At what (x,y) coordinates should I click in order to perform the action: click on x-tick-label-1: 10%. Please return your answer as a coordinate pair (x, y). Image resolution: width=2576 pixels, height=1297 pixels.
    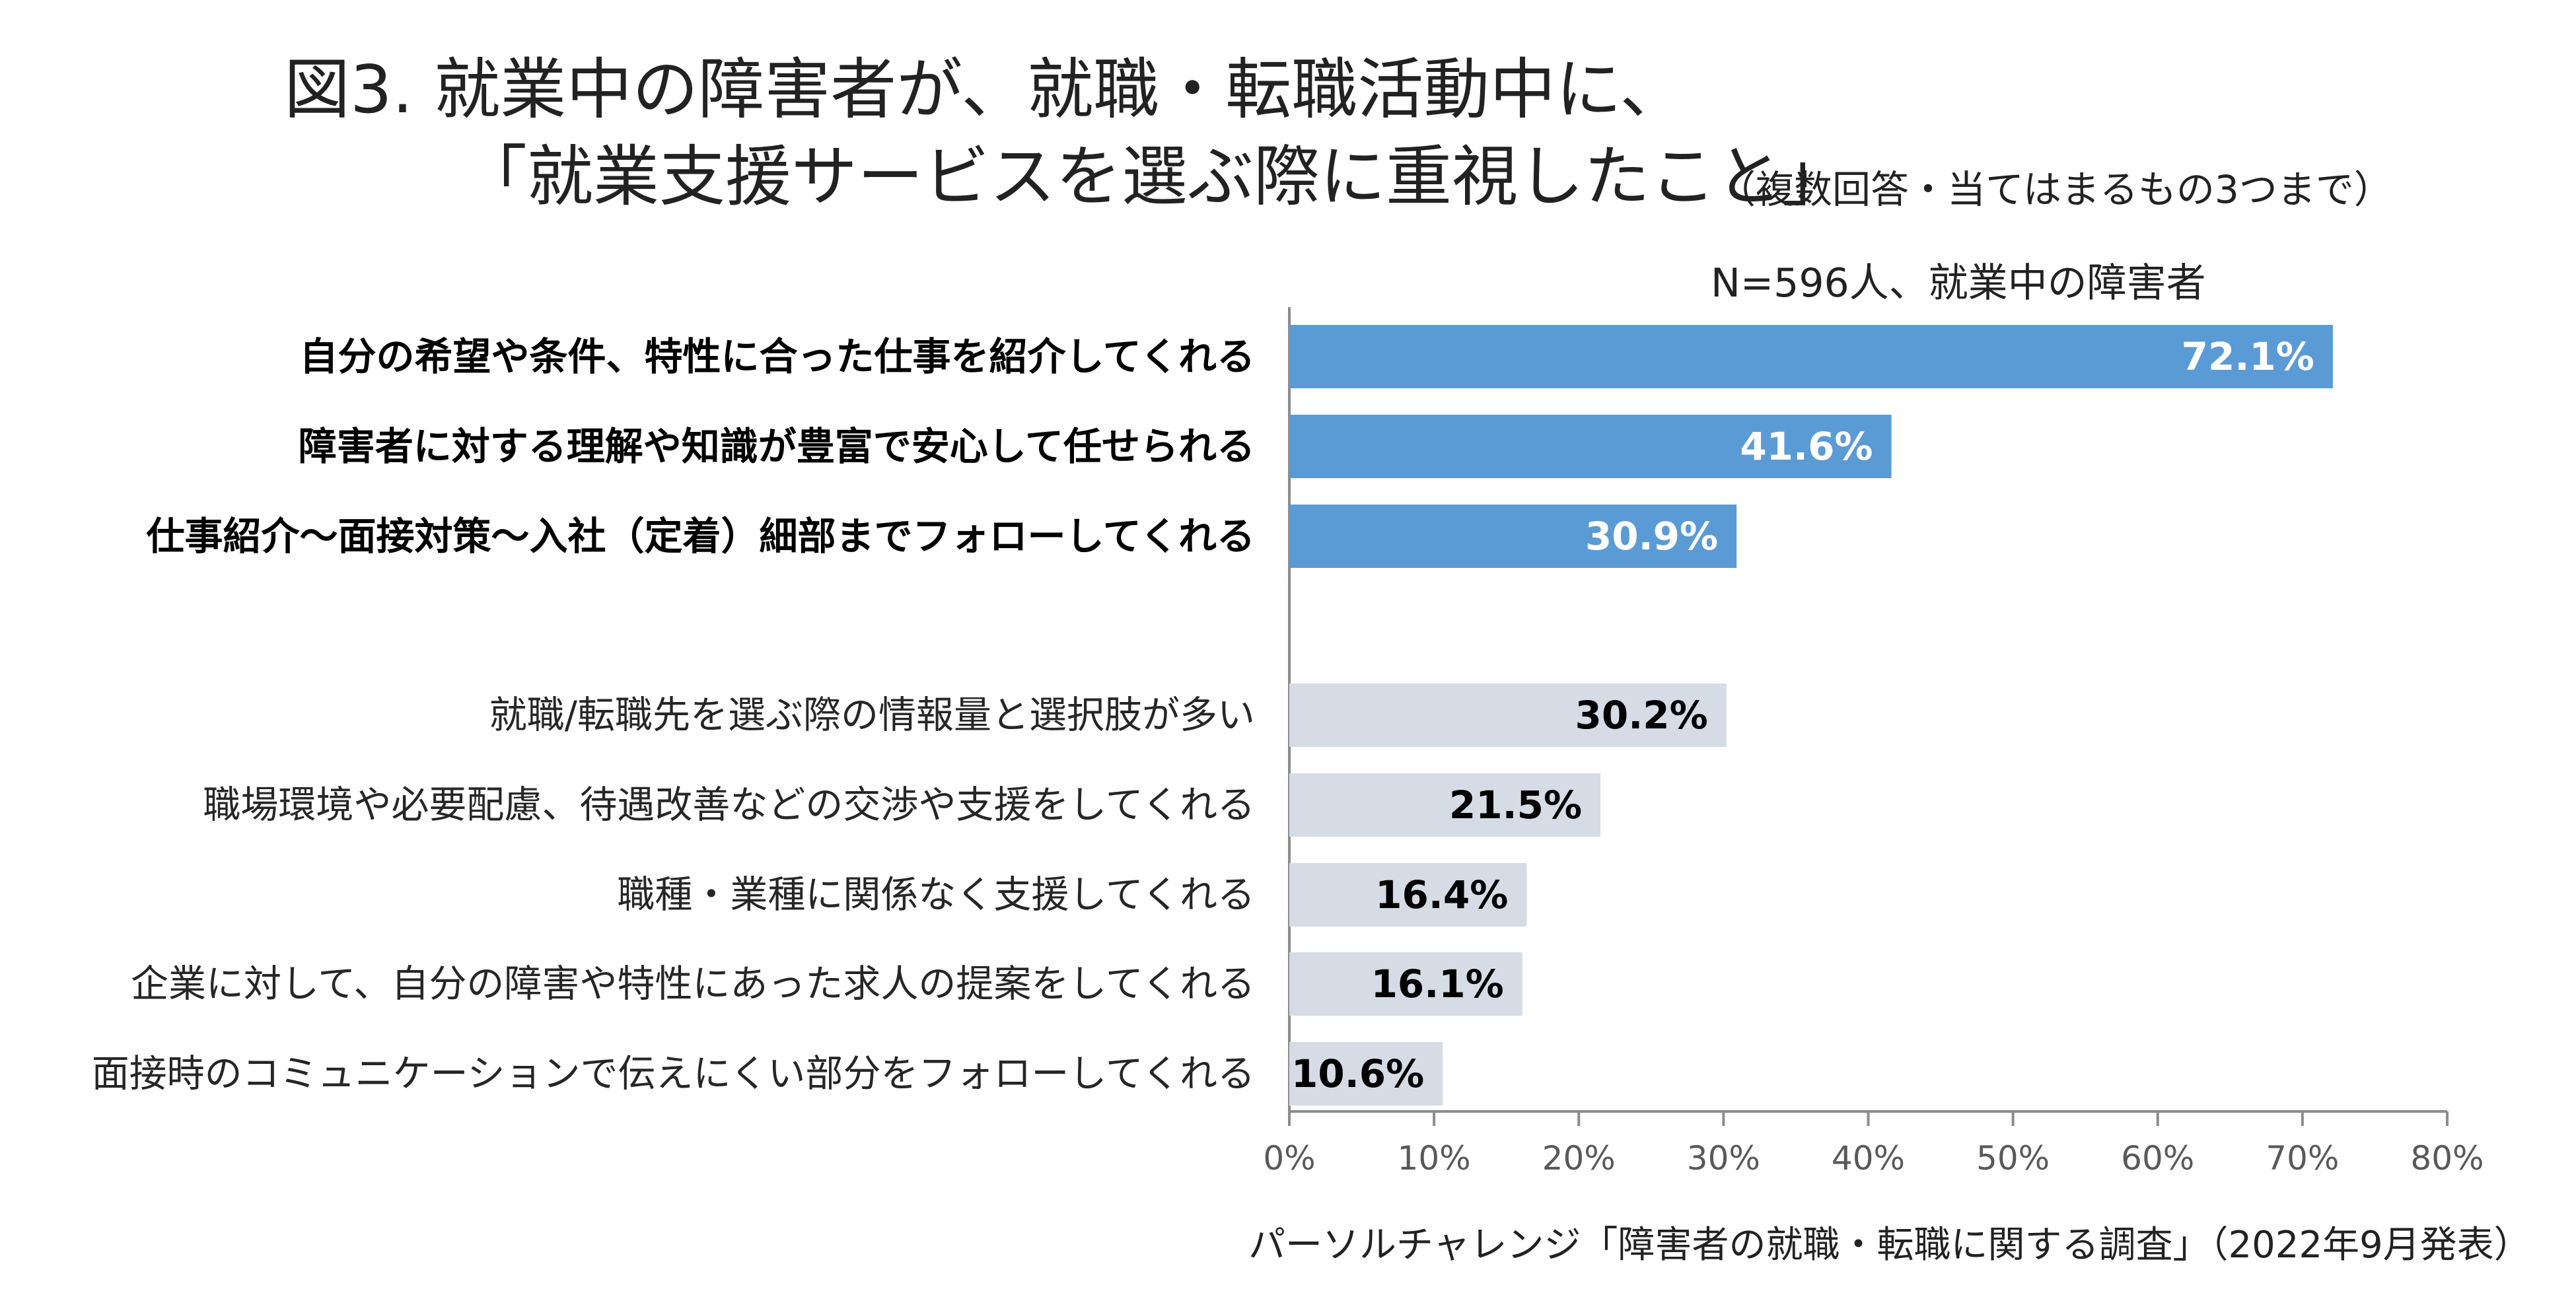
    Looking at the image, I should click on (1434, 1158).